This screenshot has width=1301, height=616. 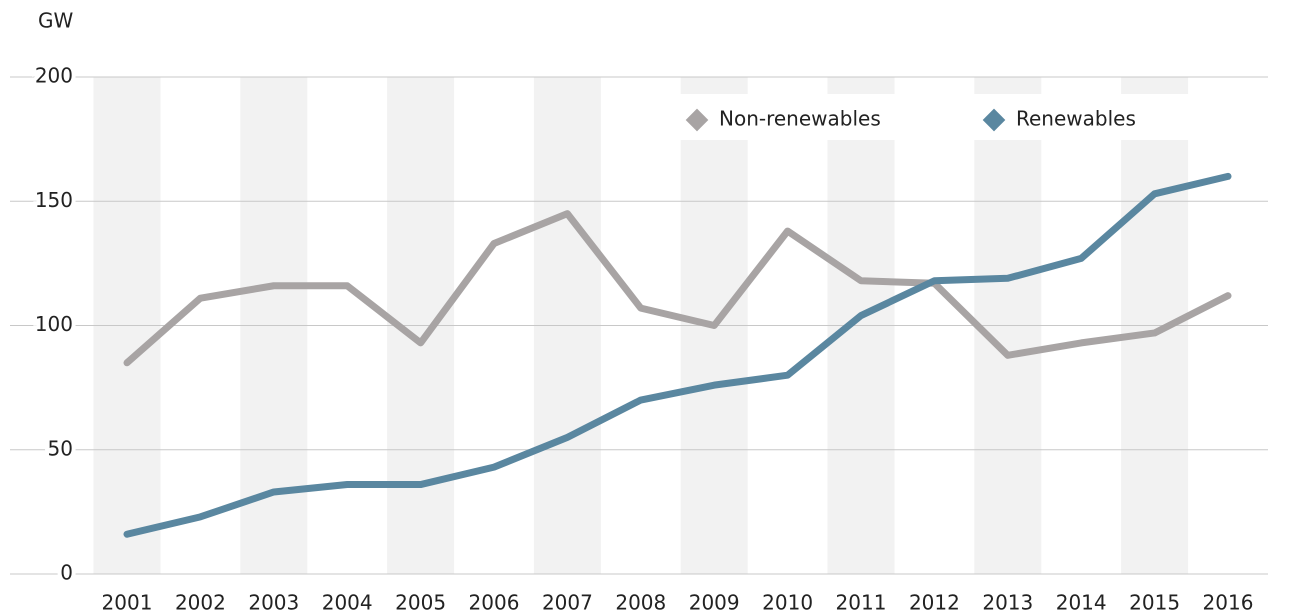 What do you see at coordinates (1081, 603) in the screenshot?
I see `x-tick-label: 2014` at bounding box center [1081, 603].